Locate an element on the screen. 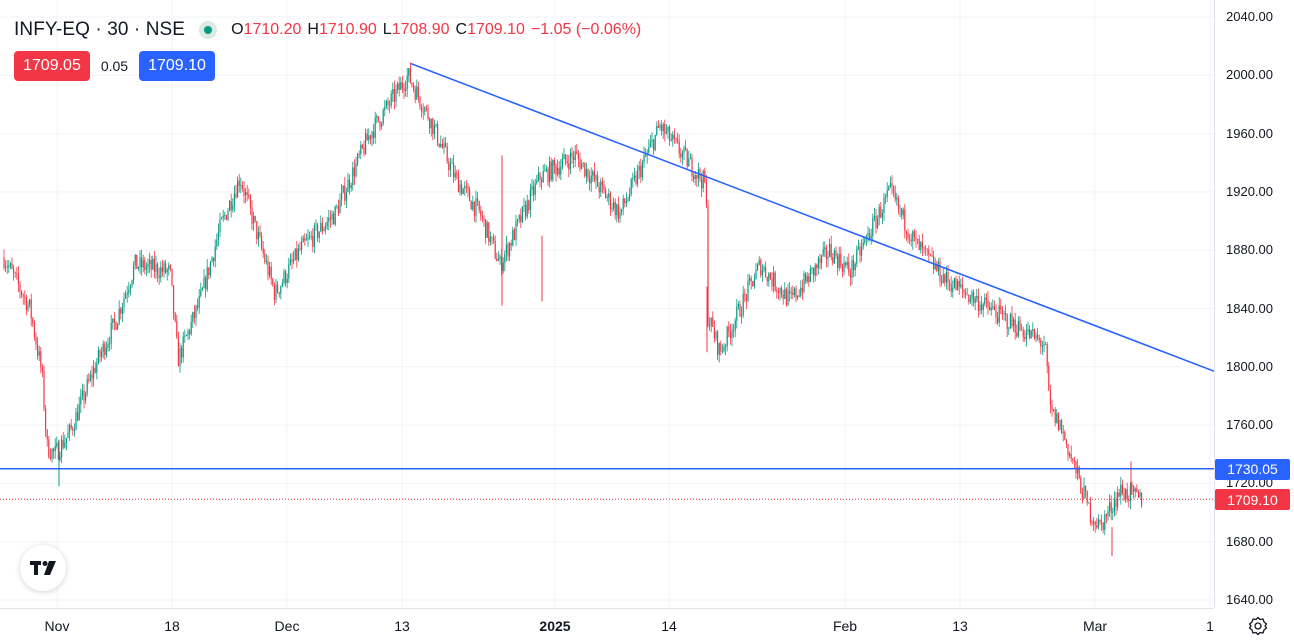 The width and height of the screenshot is (1294, 643). tradingview-logo is located at coordinates (43, 568).